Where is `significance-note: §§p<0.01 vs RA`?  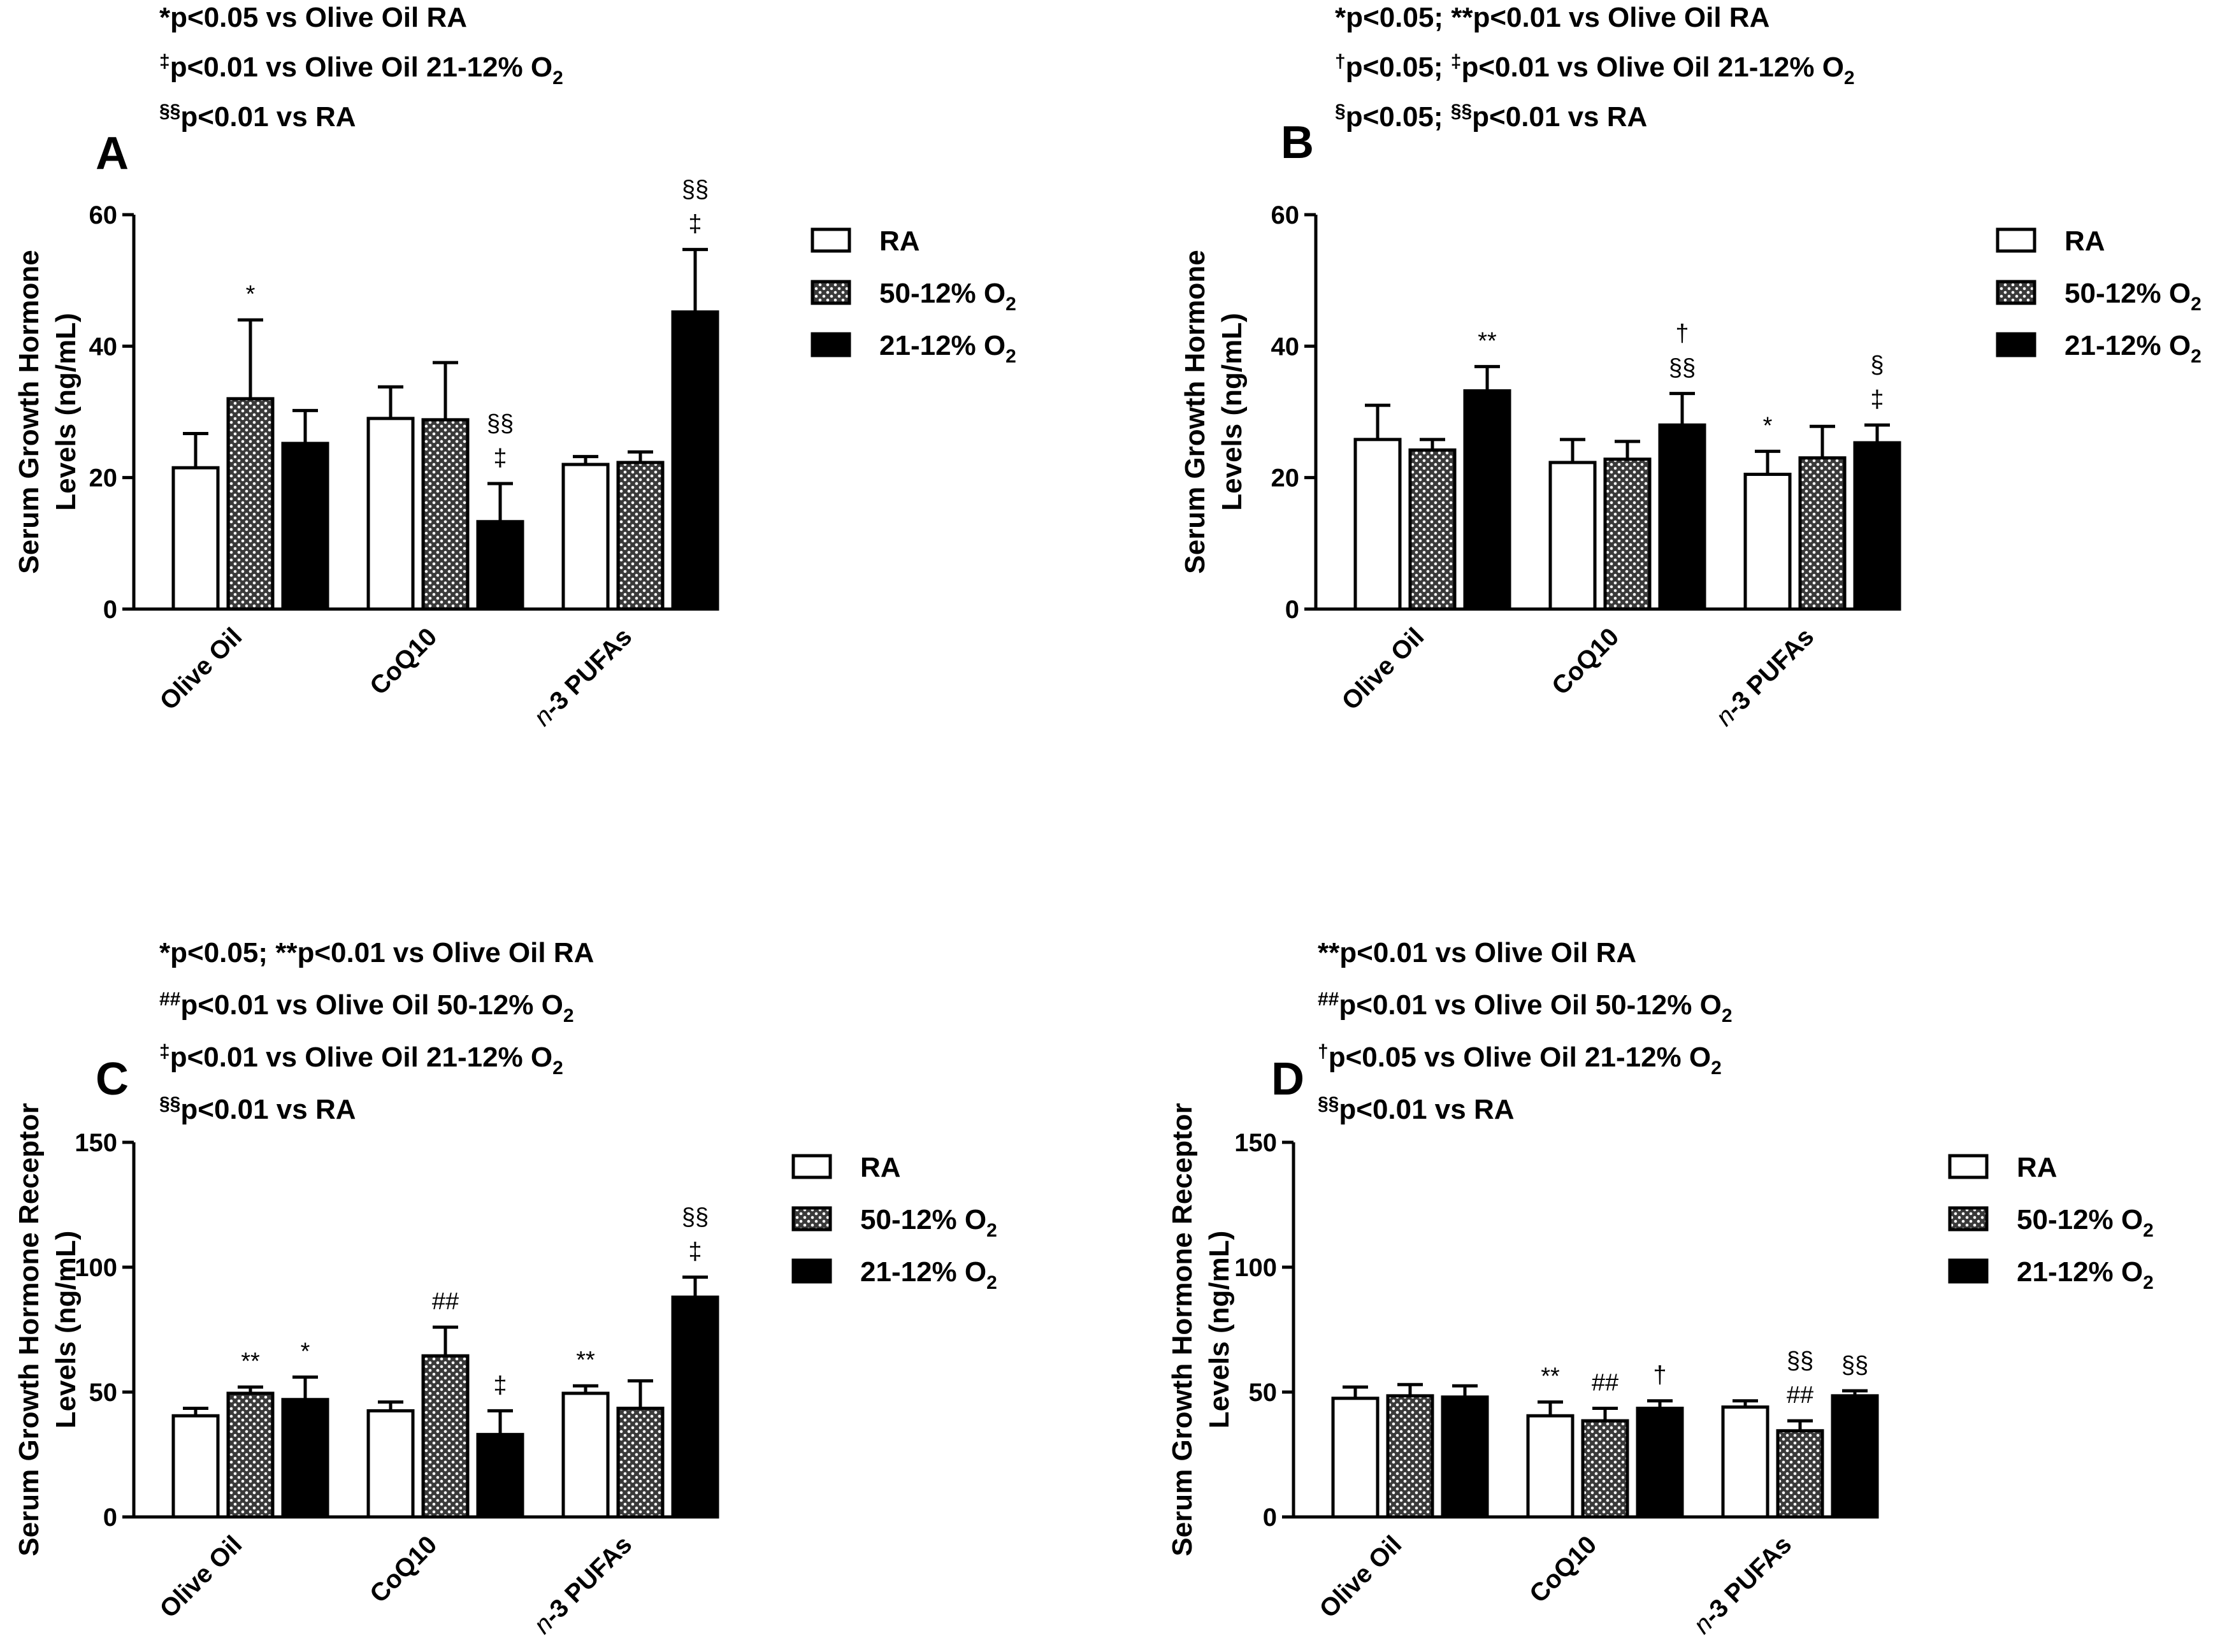 significance-note: §§p<0.01 vs RA is located at coordinates (257, 1109).